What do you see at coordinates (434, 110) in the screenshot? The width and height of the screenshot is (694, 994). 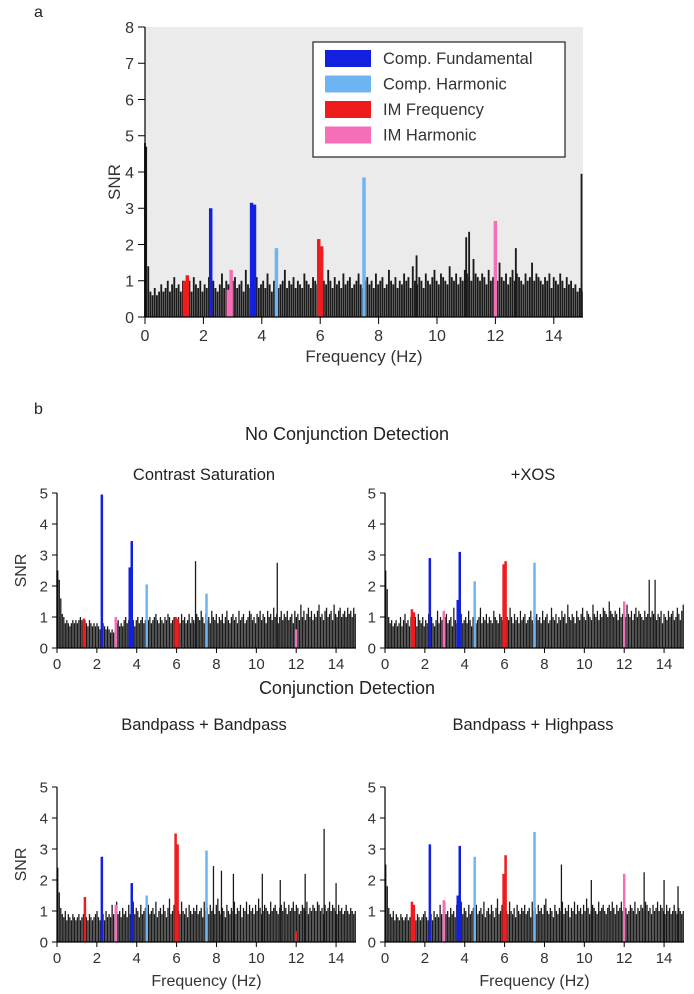 I see `legend-label-im-frequency: IM Frequency` at bounding box center [434, 110].